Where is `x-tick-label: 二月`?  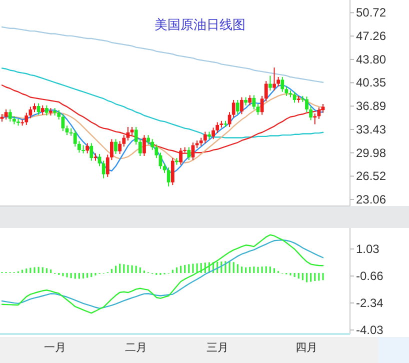 x-tick-label: 二月 is located at coordinates (136, 348).